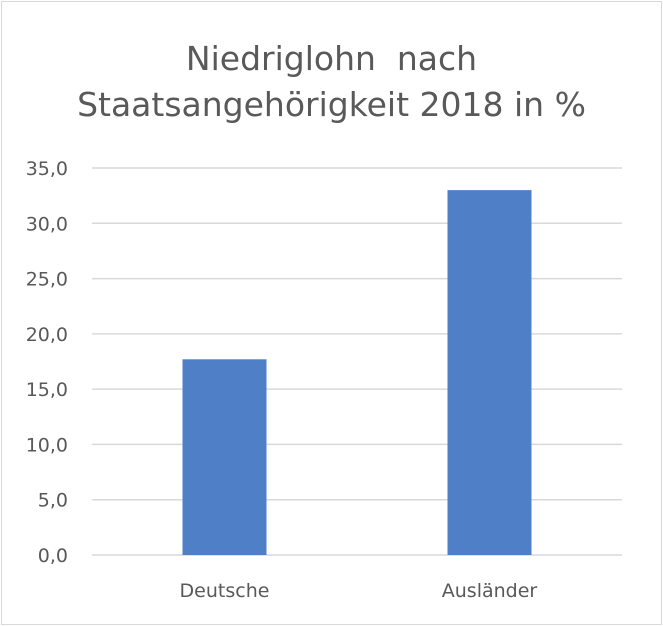 The image size is (663, 626). I want to click on x-axis-category-labels: Deutsche Ausländer, so click(359, 591).